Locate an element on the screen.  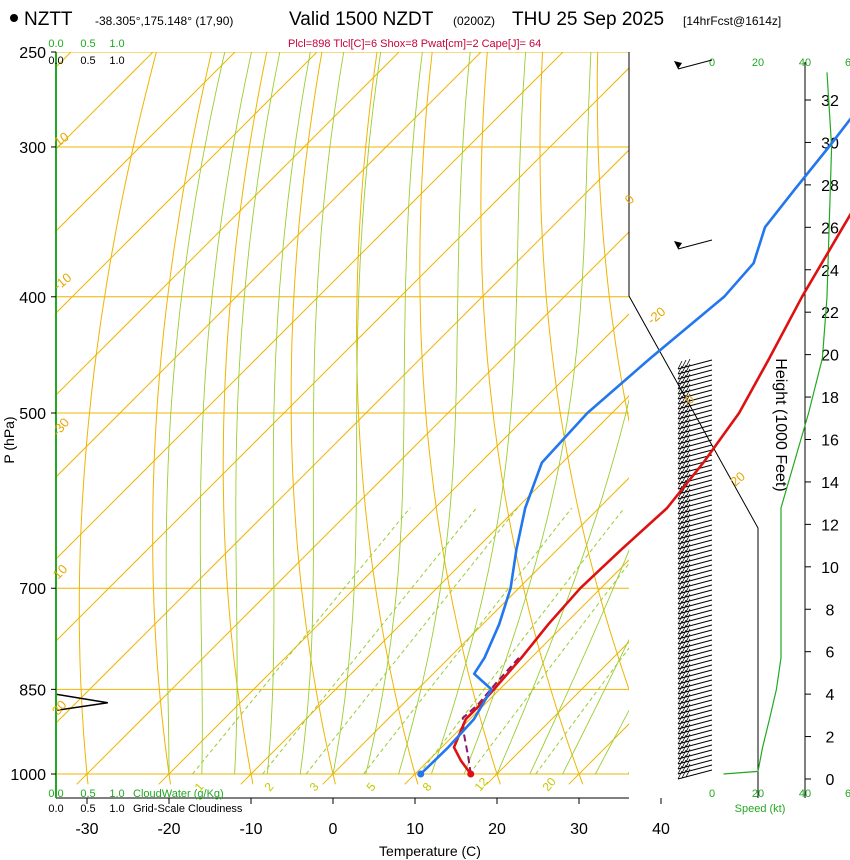
dry-adiabat-line is located at coordinates (612, 238).